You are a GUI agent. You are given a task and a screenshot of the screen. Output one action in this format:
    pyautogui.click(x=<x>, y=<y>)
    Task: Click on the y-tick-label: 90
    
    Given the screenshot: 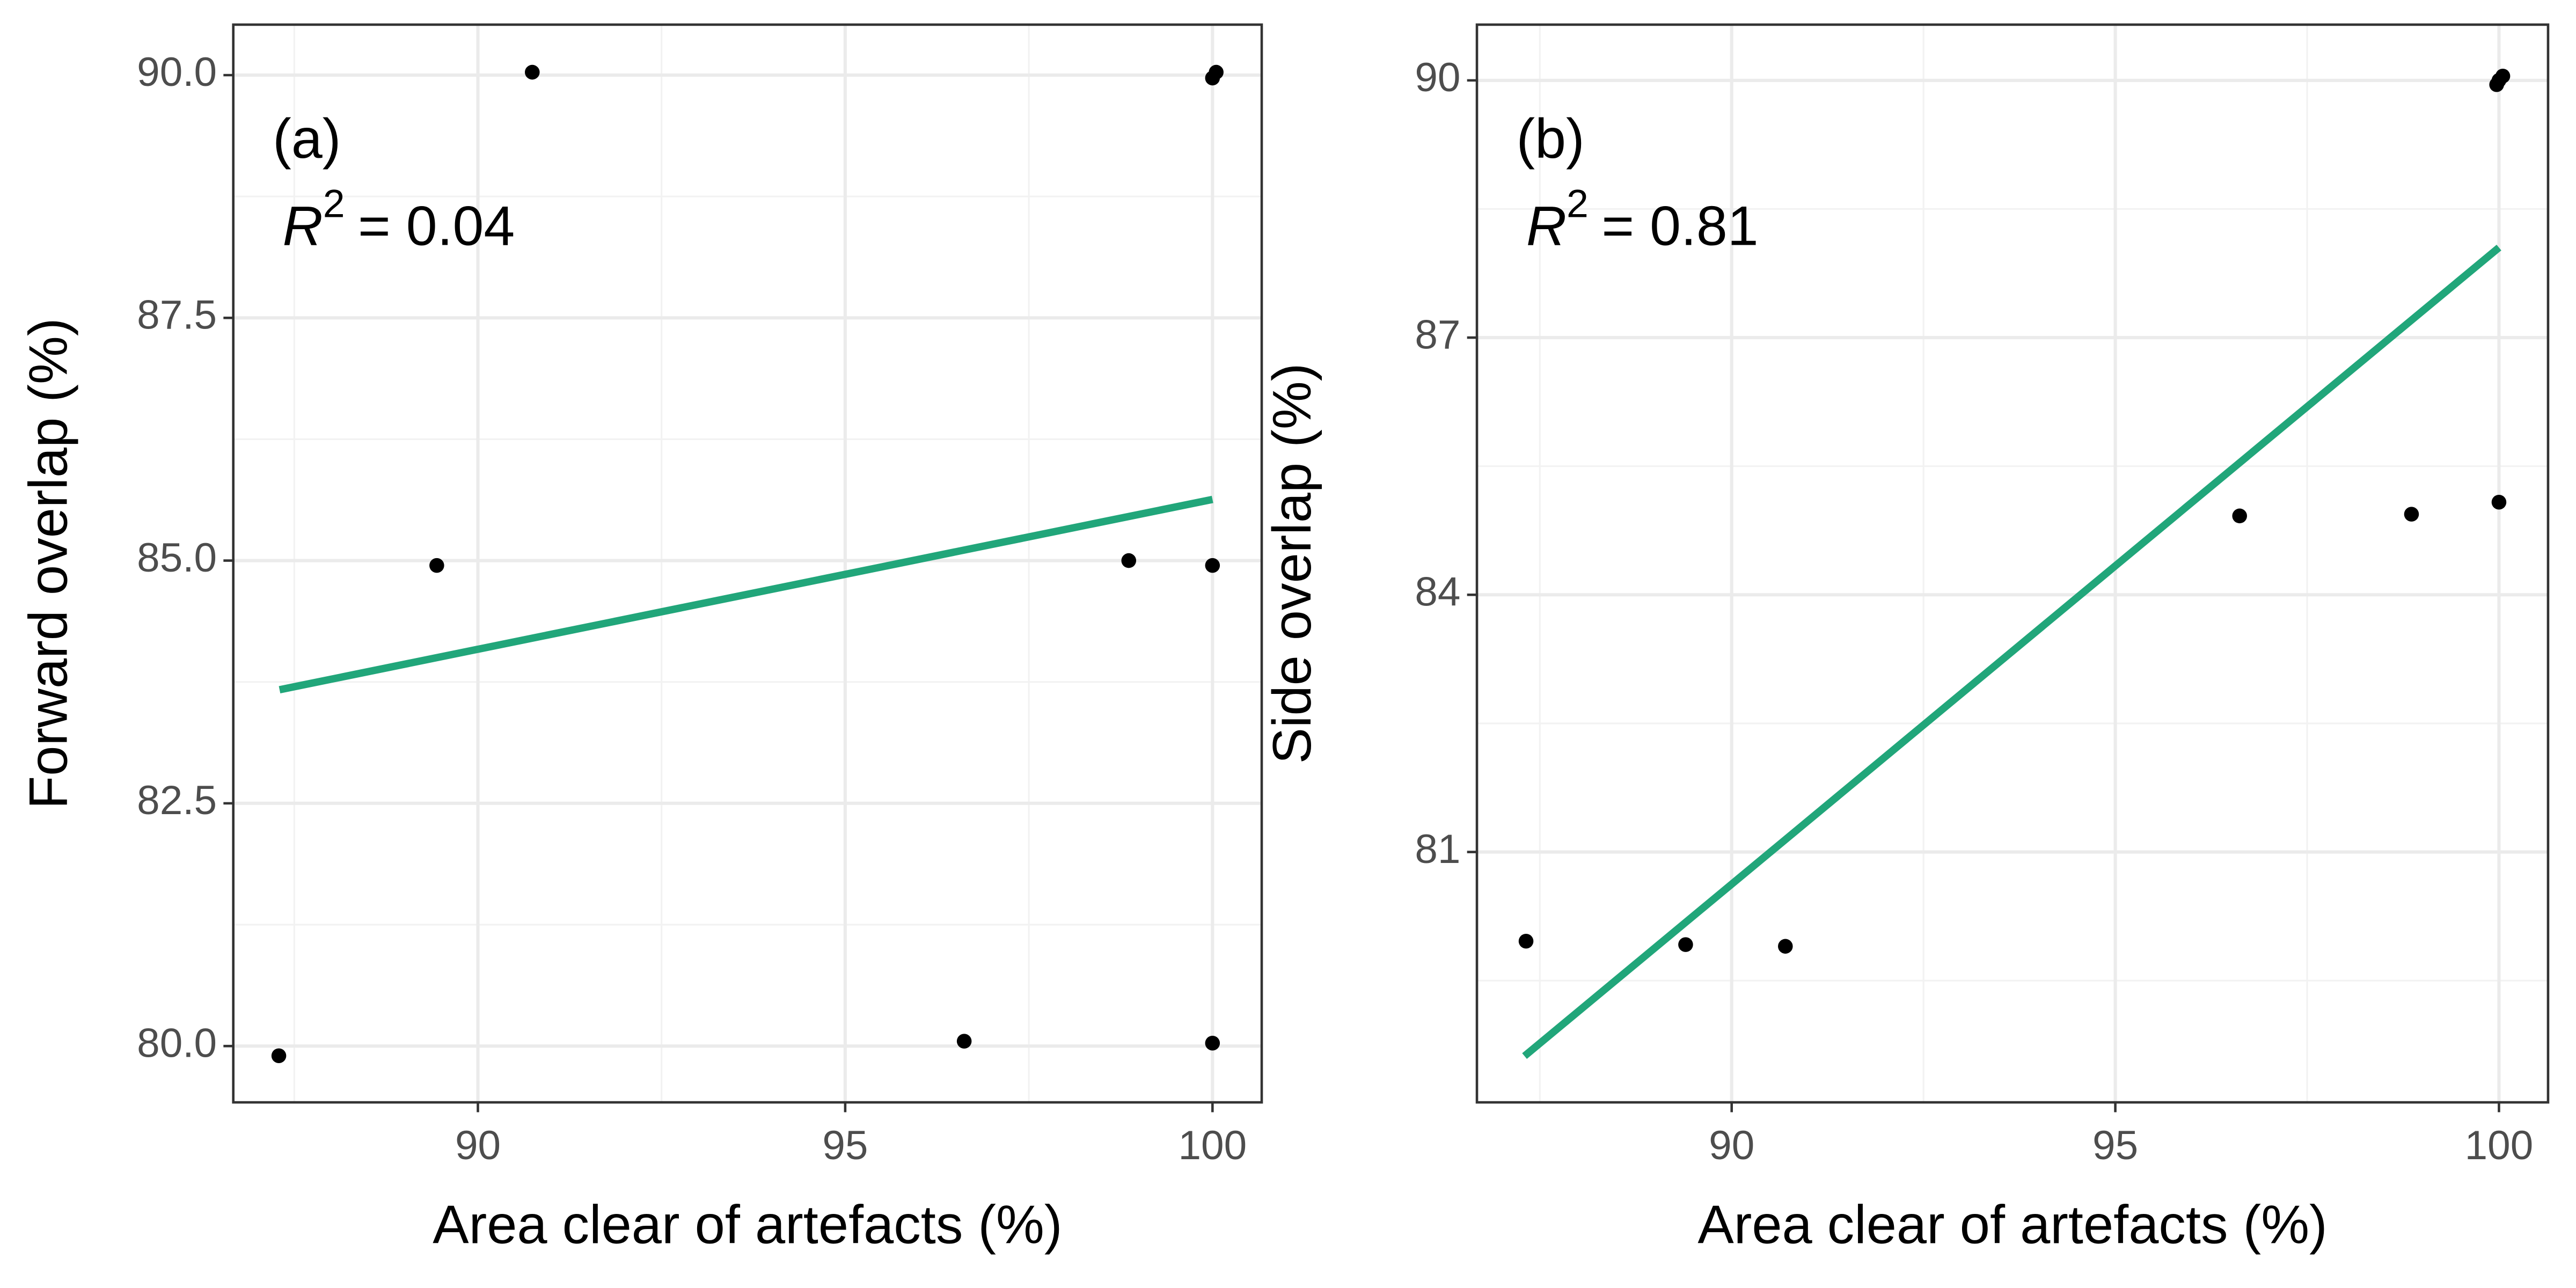 What is the action you would take?
    pyautogui.click(x=1437, y=77)
    